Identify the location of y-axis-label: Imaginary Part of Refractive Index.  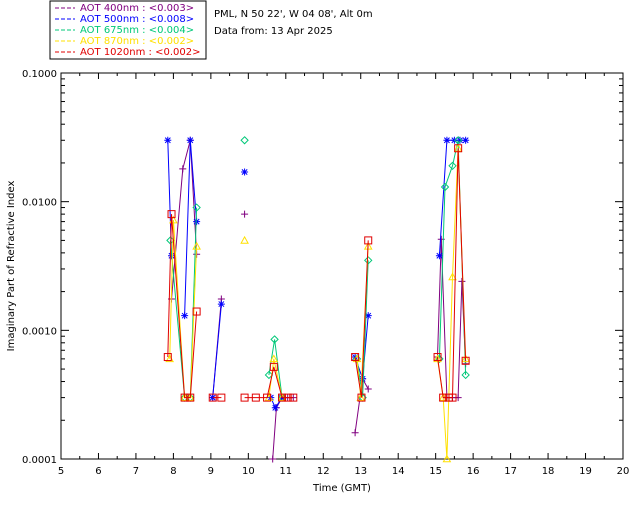
(11, 266).